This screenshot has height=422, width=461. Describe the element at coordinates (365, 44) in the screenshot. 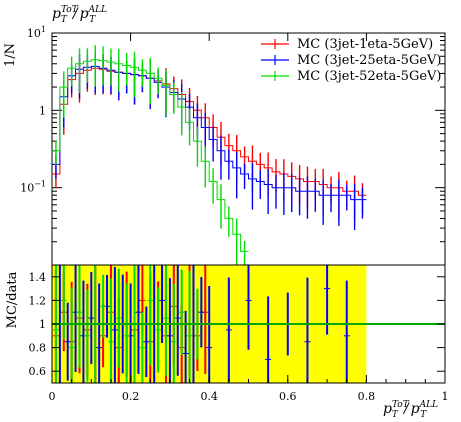

I see `legend-label: MC (3jet-1eta-5GeV)` at that location.